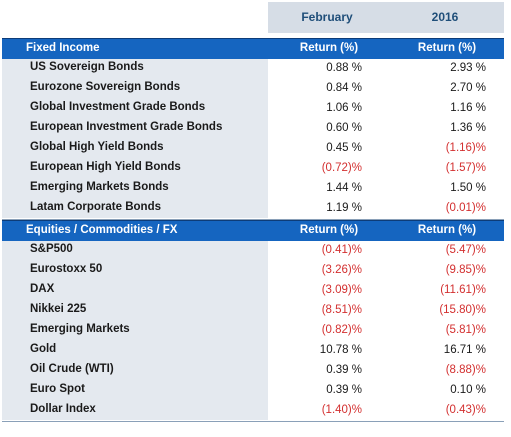 The width and height of the screenshot is (511, 437). I want to click on return-february: (0.41)%, so click(341, 250).